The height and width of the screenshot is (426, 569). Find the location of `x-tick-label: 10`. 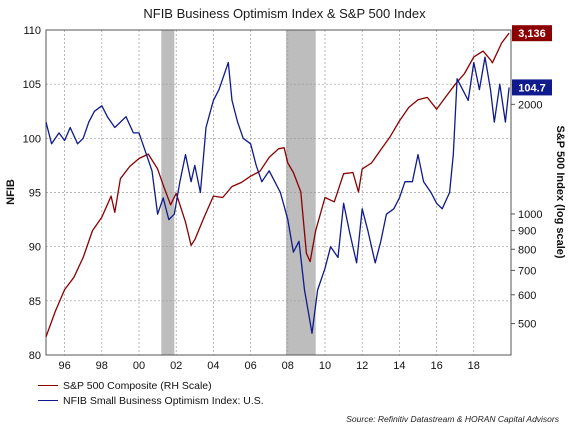

x-tick-label: 10 is located at coordinates (325, 366).